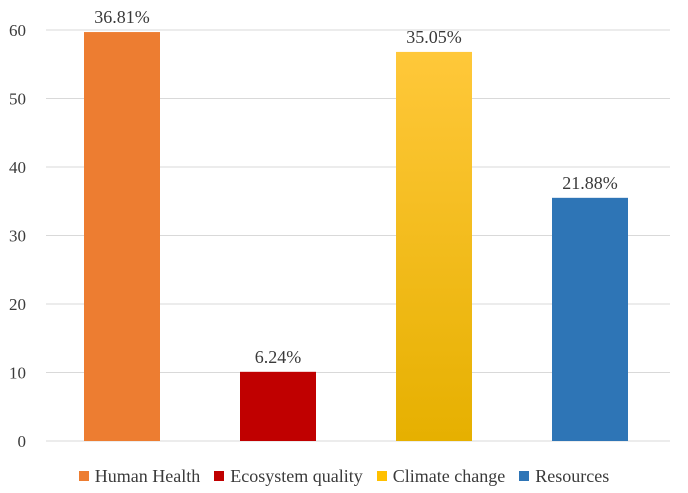 The height and width of the screenshot is (493, 688). I want to click on legend-item: Human Health, so click(139, 476).